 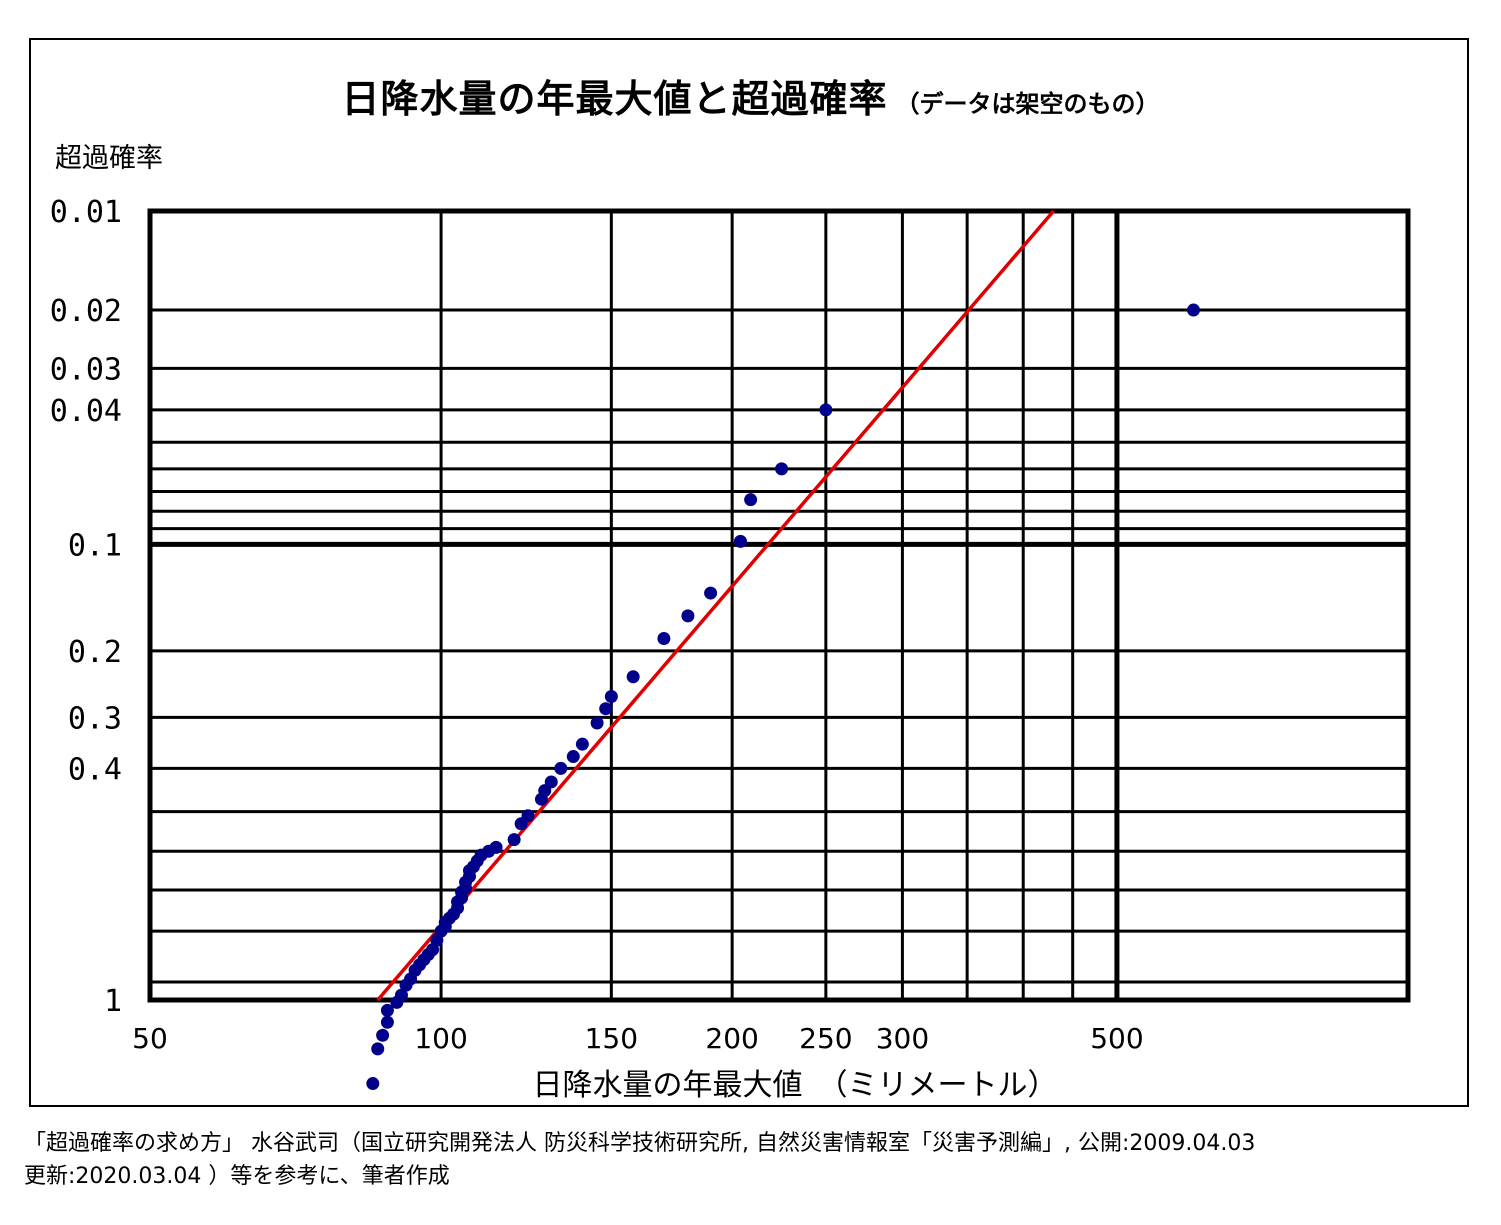 What do you see at coordinates (86, 369) in the screenshot?
I see `y-tick-label: 0.03` at bounding box center [86, 369].